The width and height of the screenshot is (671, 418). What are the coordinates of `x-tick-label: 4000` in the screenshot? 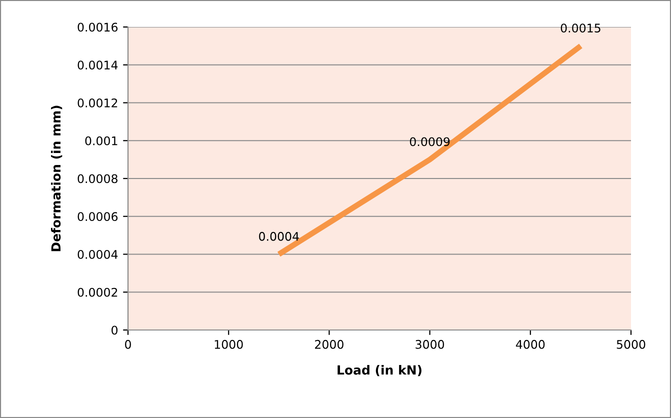 It's located at (530, 344).